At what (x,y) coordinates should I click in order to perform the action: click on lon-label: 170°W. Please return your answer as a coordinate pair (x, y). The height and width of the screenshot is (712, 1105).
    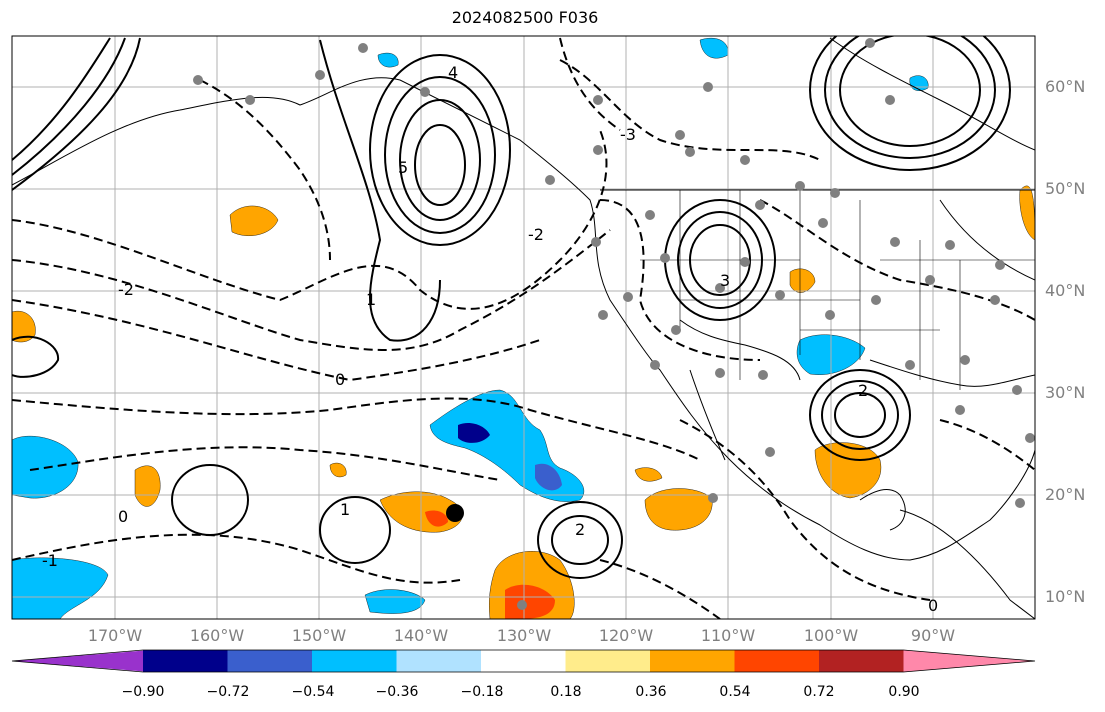
    Looking at the image, I should click on (115, 635).